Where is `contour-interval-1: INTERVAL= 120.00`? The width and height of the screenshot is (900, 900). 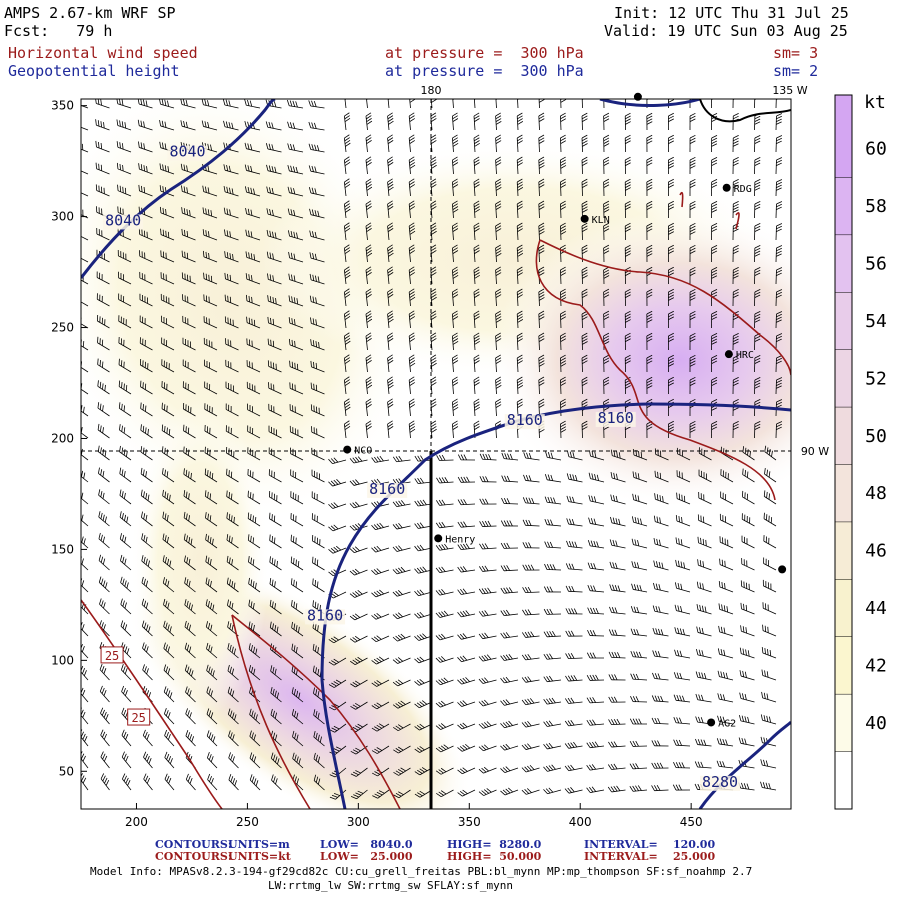
contour-interval-1: INTERVAL= 120.00 is located at coordinates (650, 844).